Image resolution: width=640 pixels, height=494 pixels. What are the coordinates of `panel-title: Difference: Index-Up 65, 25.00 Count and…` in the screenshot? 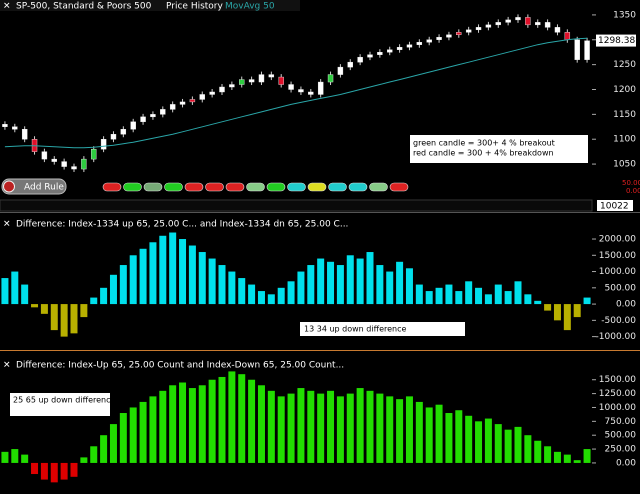 It's located at (180, 366).